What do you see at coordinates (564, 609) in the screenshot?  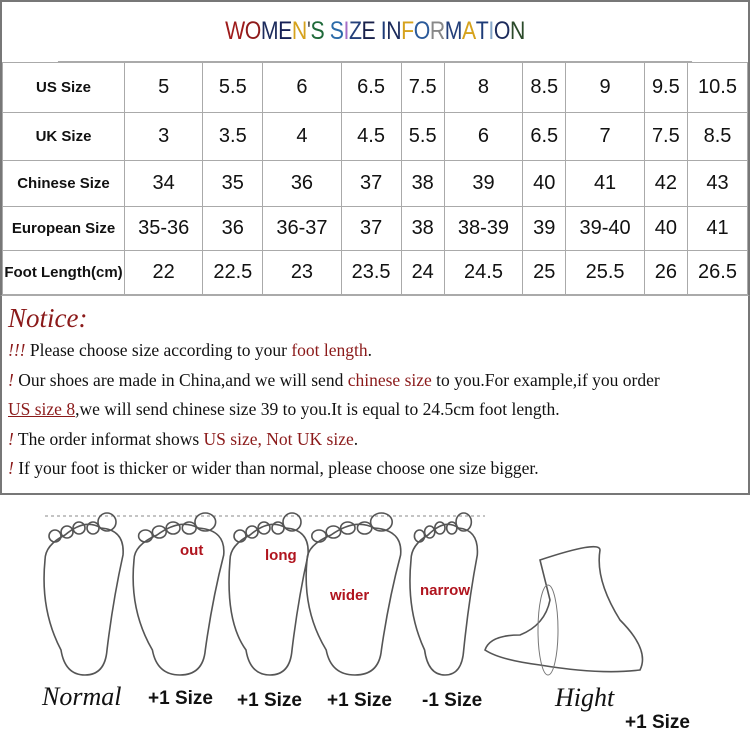 I see `side-foot-icon` at bounding box center [564, 609].